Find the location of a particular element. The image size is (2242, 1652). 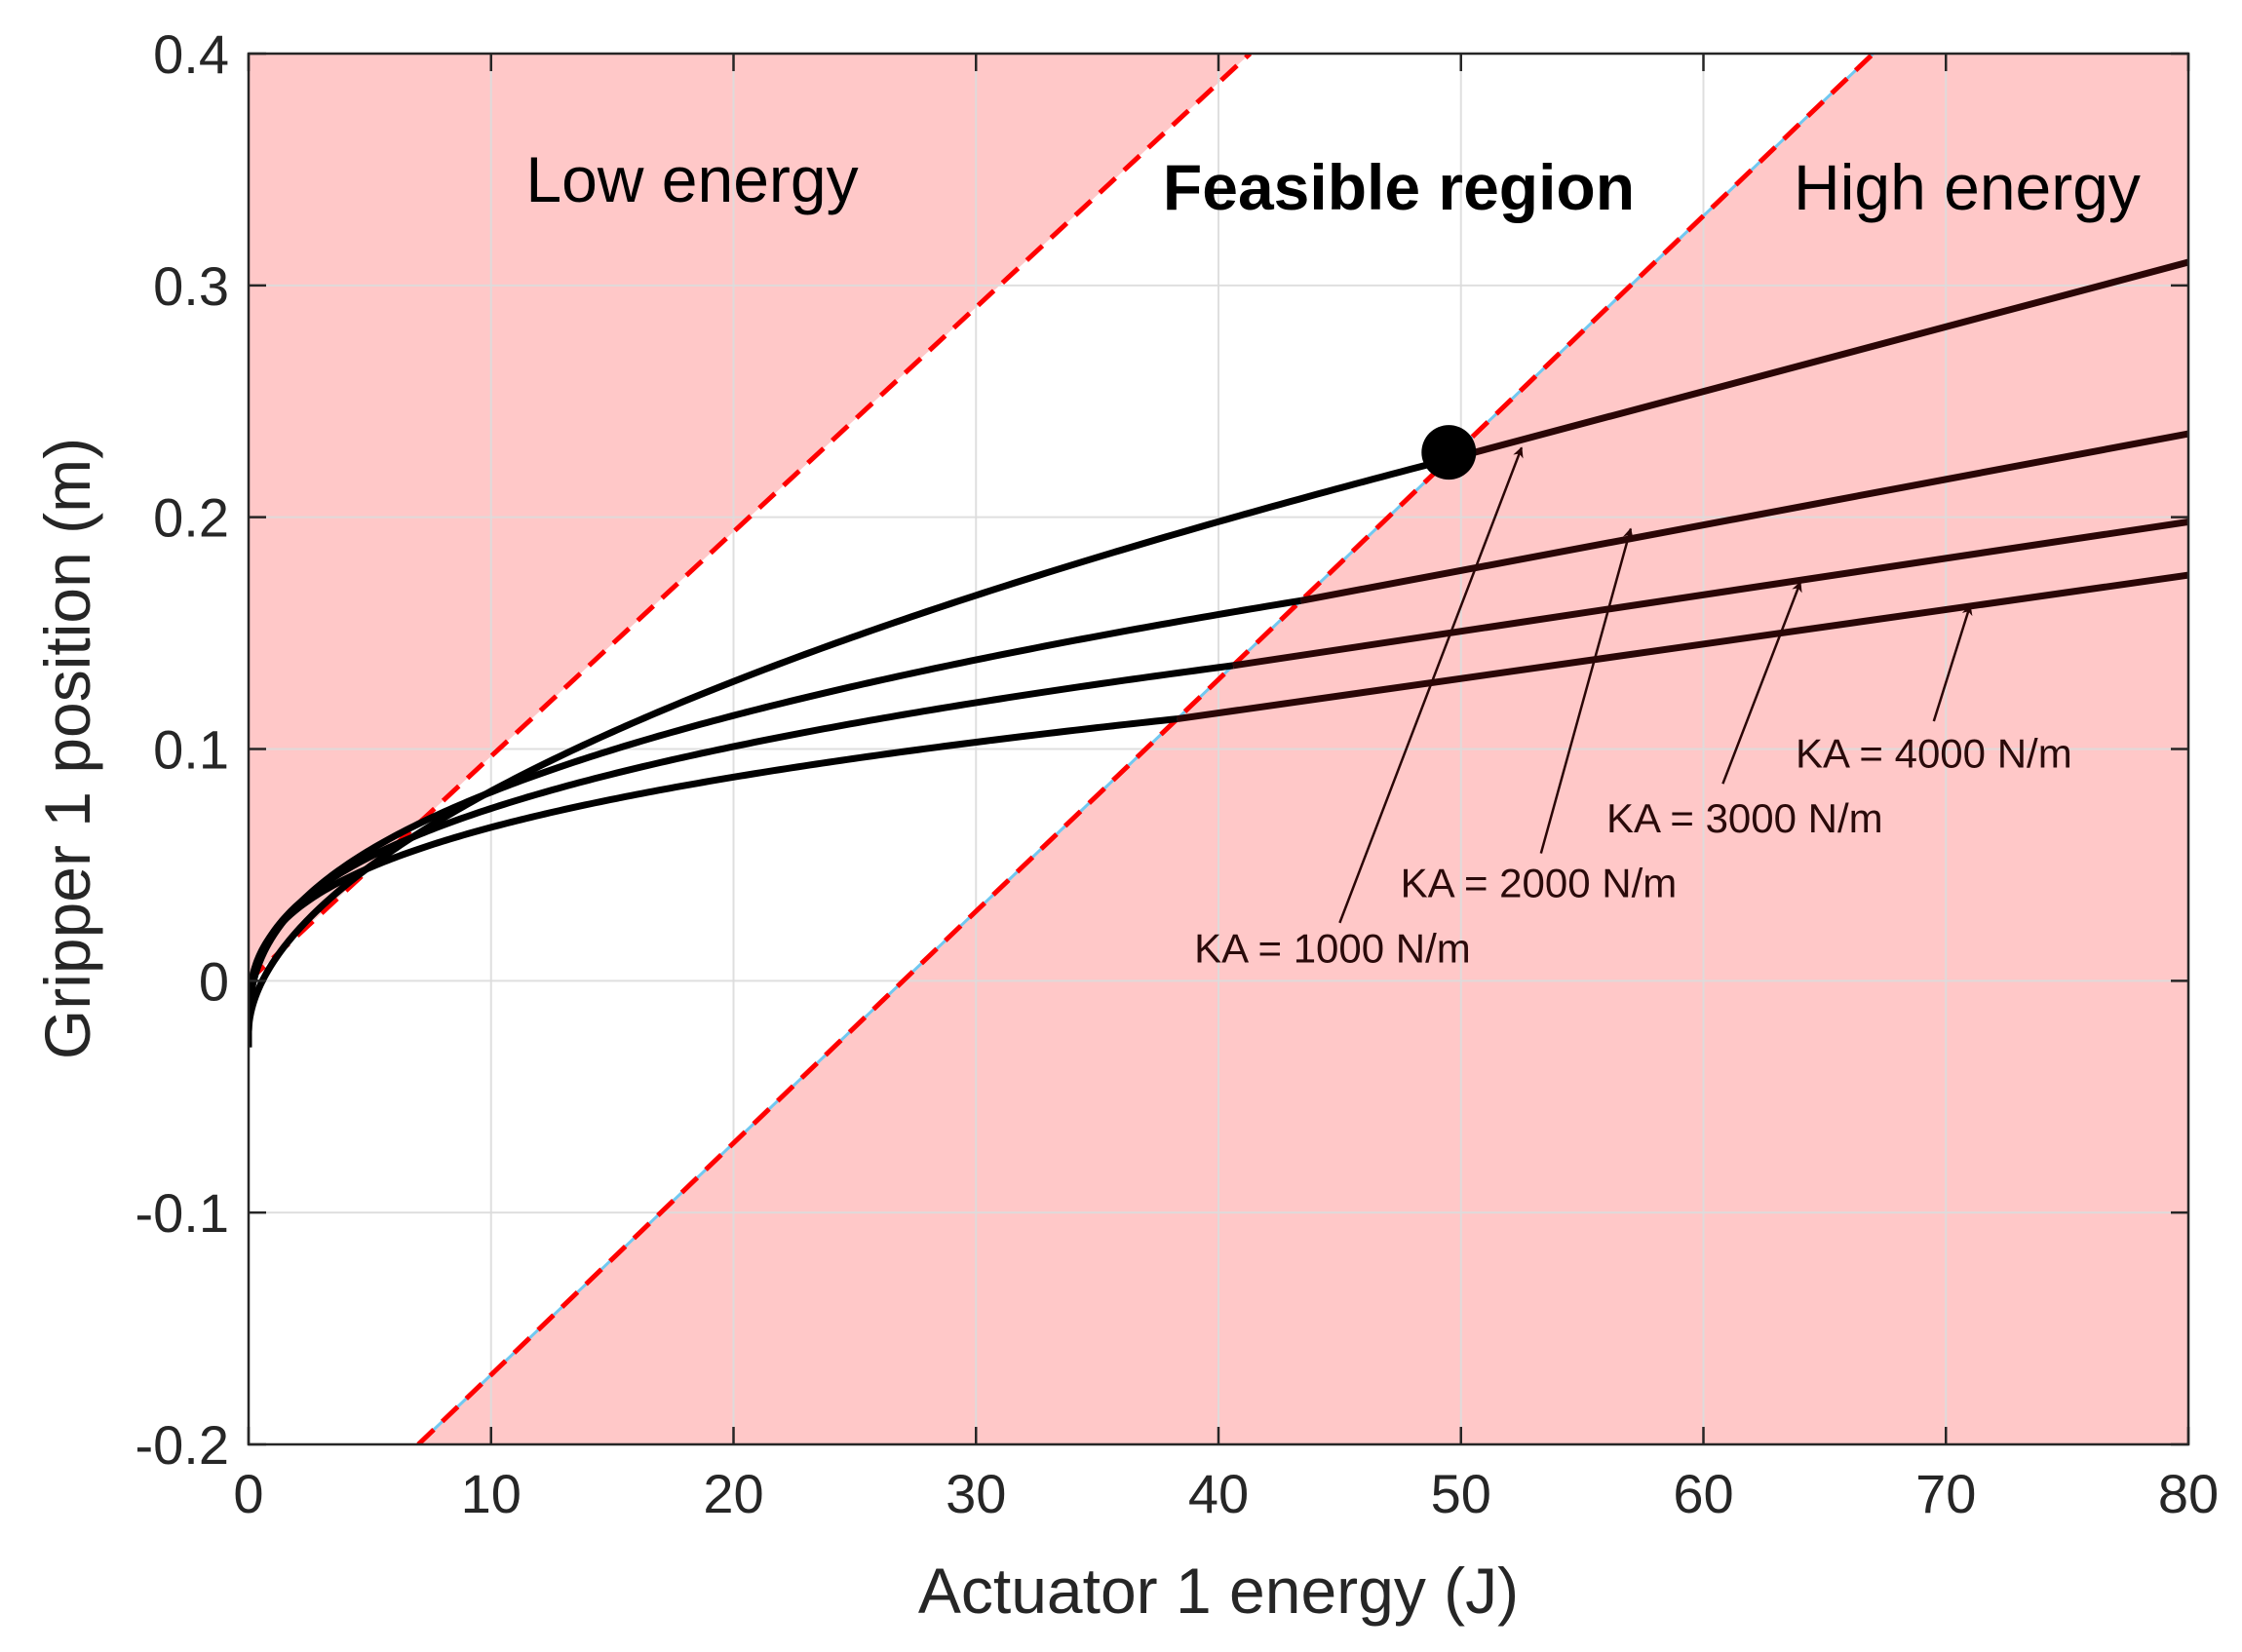

x-tick-label: 0 is located at coordinates (248, 1494).